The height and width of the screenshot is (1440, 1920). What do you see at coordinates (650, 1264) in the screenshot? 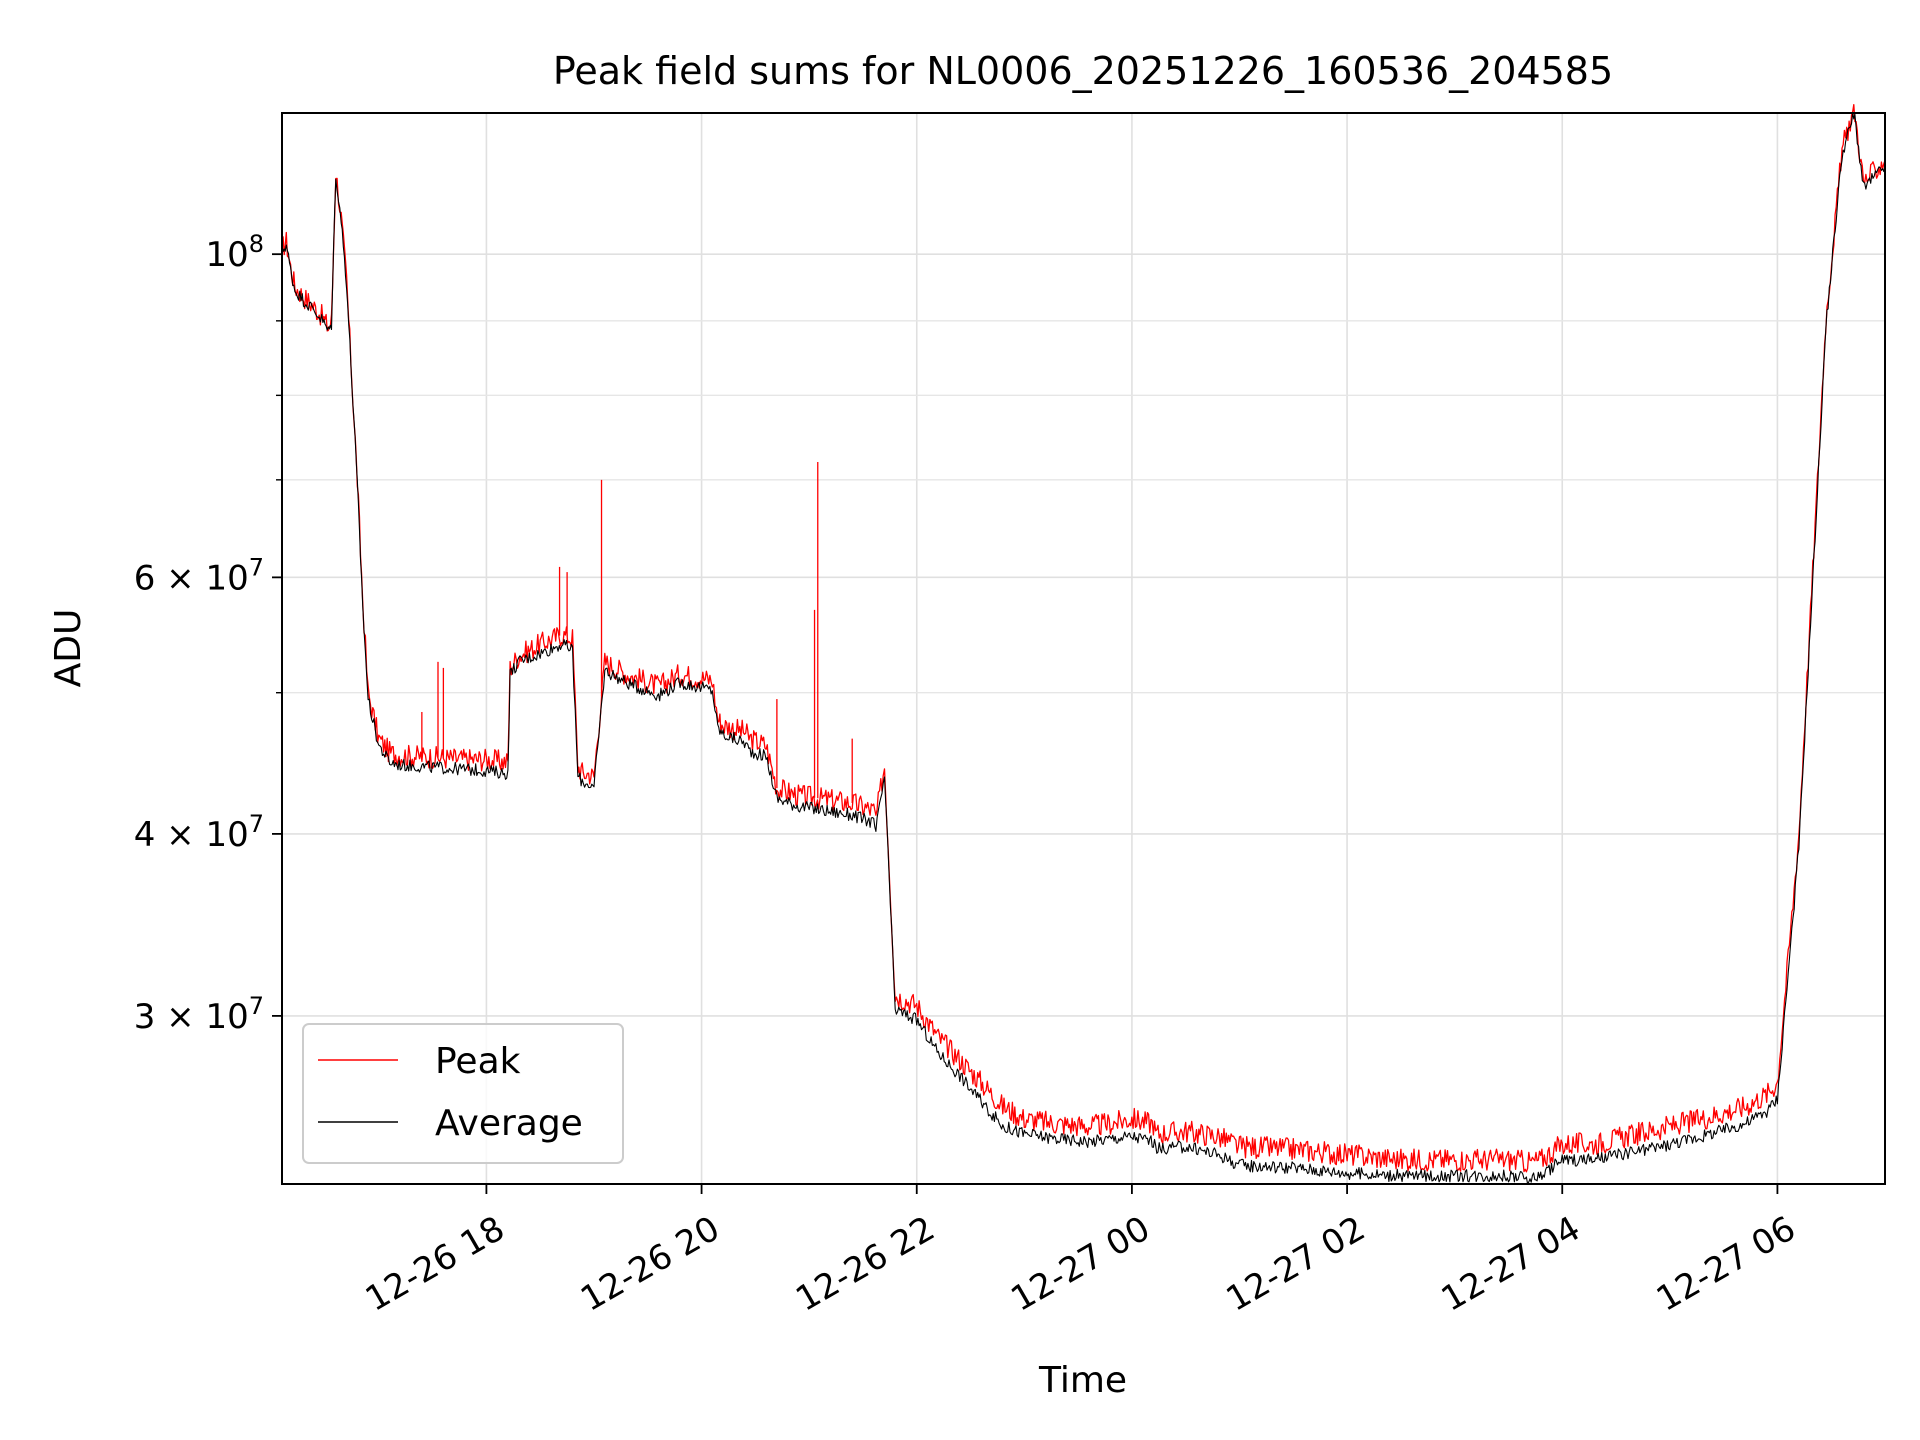
I see `x-tick-label: 12-26 20` at bounding box center [650, 1264].